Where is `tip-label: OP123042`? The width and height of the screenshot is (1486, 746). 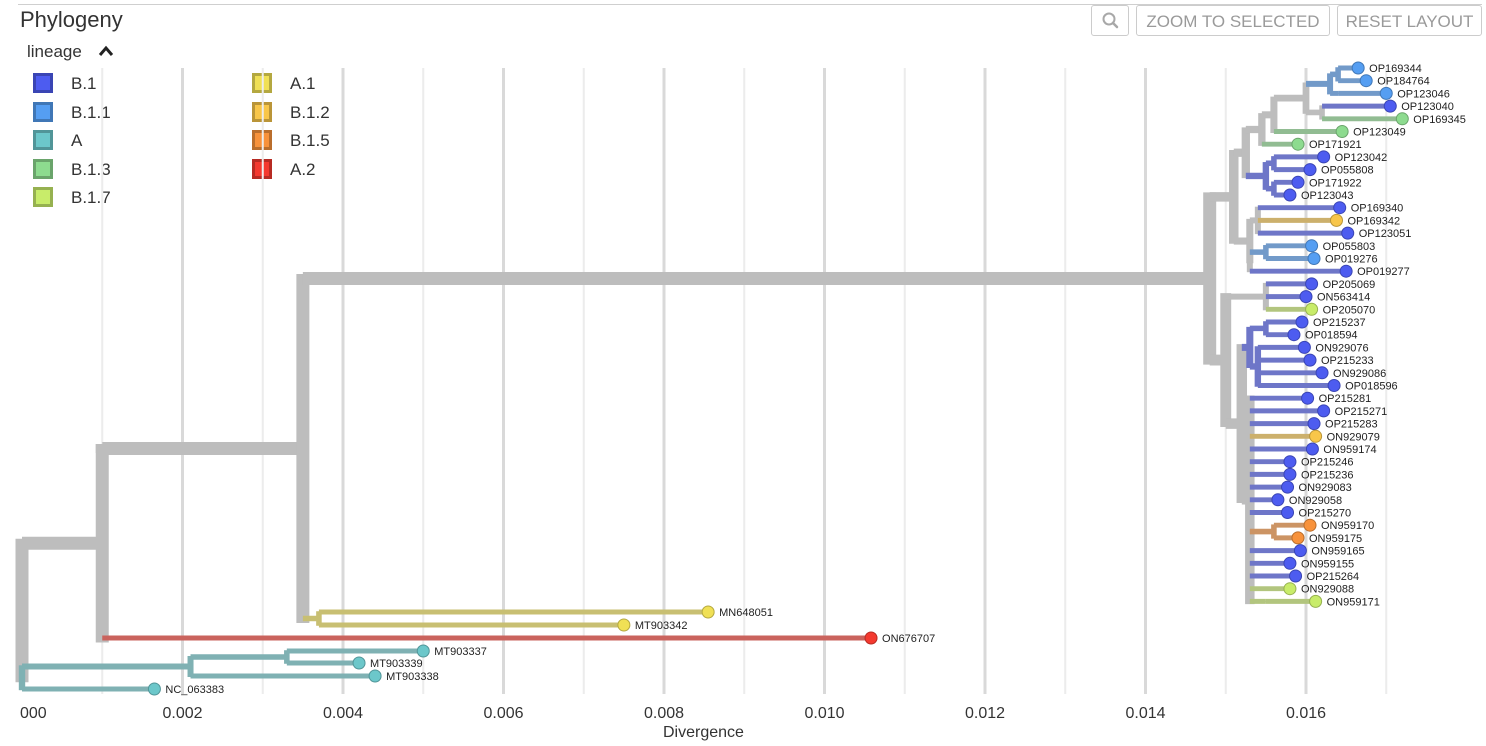
tip-label: OP123042 is located at coordinates (1361, 158).